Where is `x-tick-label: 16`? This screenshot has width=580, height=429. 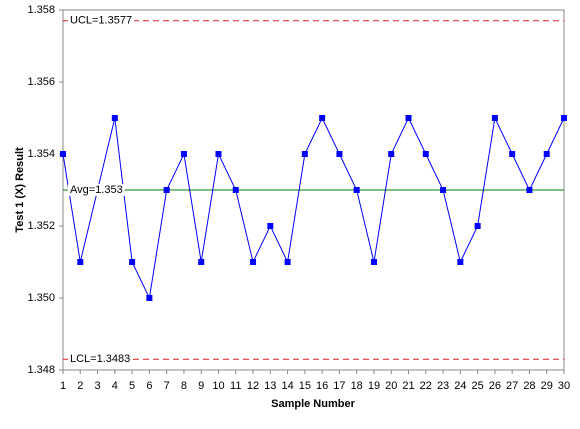
x-tick-label: 16 is located at coordinates (322, 386).